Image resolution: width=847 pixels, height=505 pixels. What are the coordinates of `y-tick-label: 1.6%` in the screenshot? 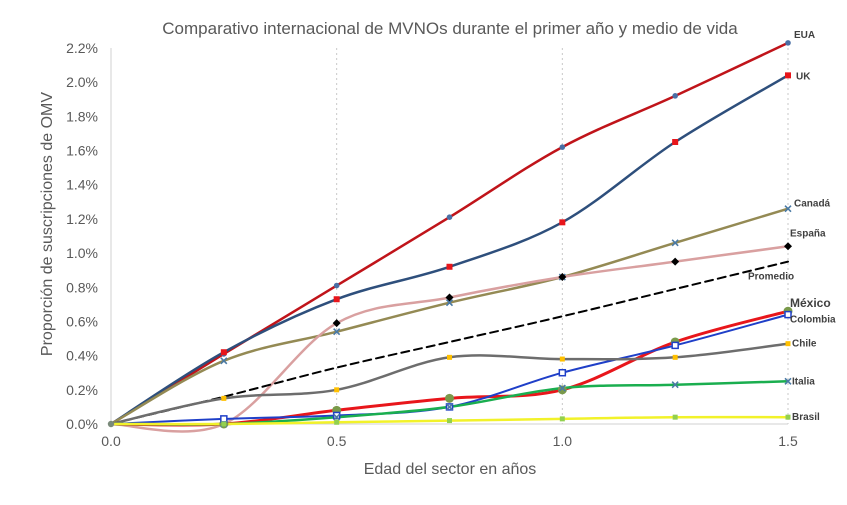 It's located at (82, 151).